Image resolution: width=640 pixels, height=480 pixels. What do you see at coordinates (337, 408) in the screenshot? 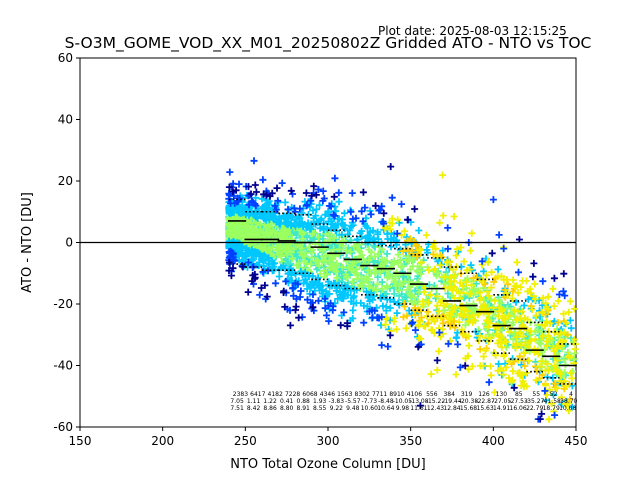
I see `bin-stat-value: 9.22` at bounding box center [337, 408].